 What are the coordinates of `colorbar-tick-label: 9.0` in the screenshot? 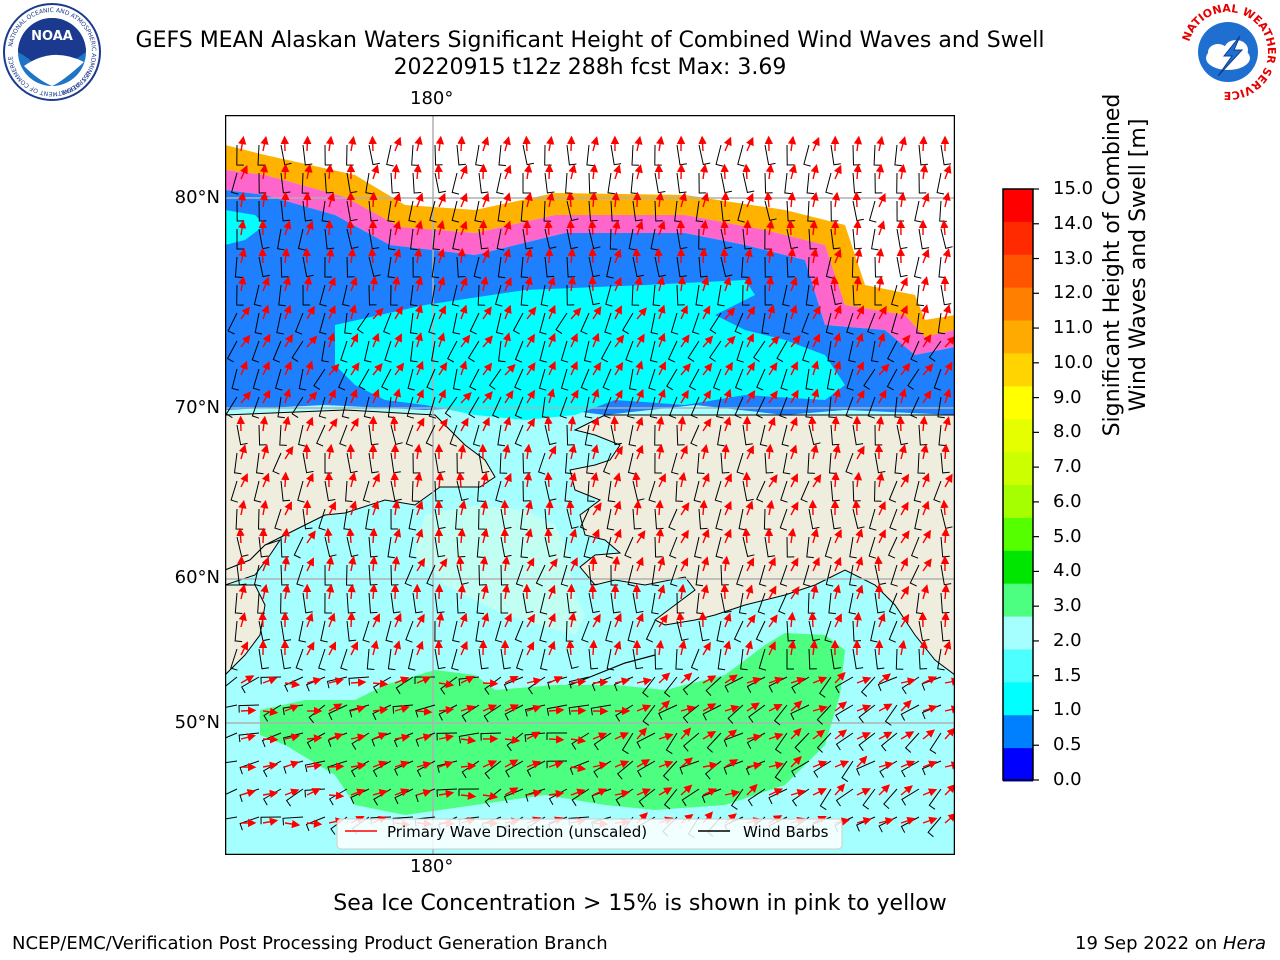 It's located at (1067, 397).